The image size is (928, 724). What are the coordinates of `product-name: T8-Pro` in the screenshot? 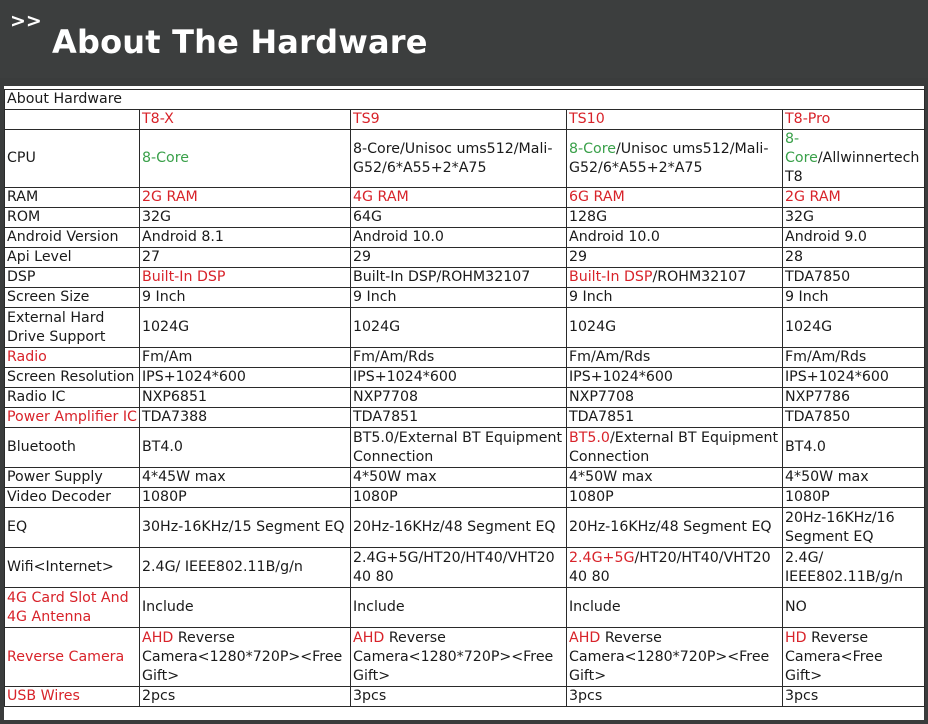 It's located at (853, 119).